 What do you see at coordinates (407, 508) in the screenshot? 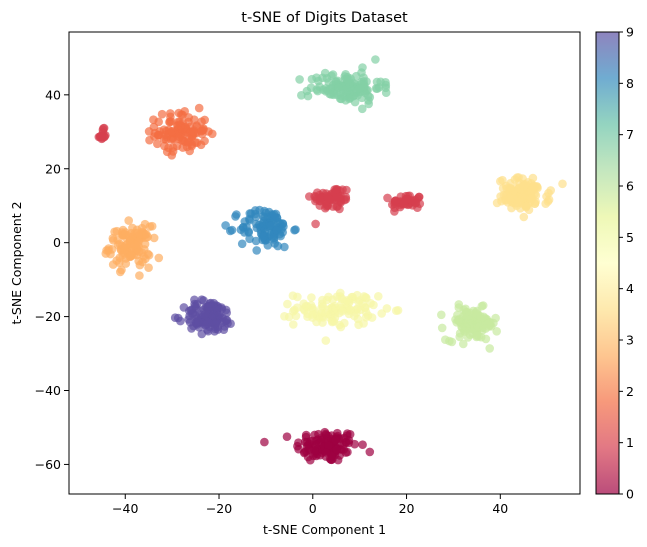
I see `x-tick-label: 20` at bounding box center [407, 508].